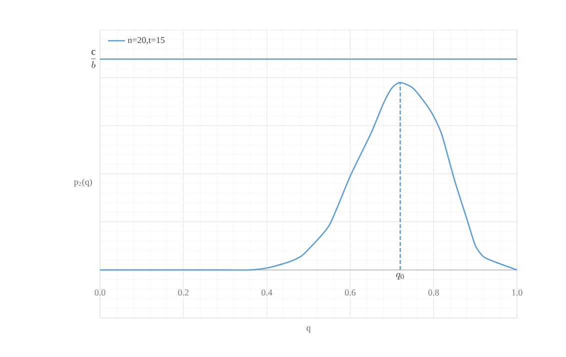 This screenshot has height=357, width=566. Describe the element at coordinates (517, 292) in the screenshot. I see `x-tick-label: 1.0` at that location.